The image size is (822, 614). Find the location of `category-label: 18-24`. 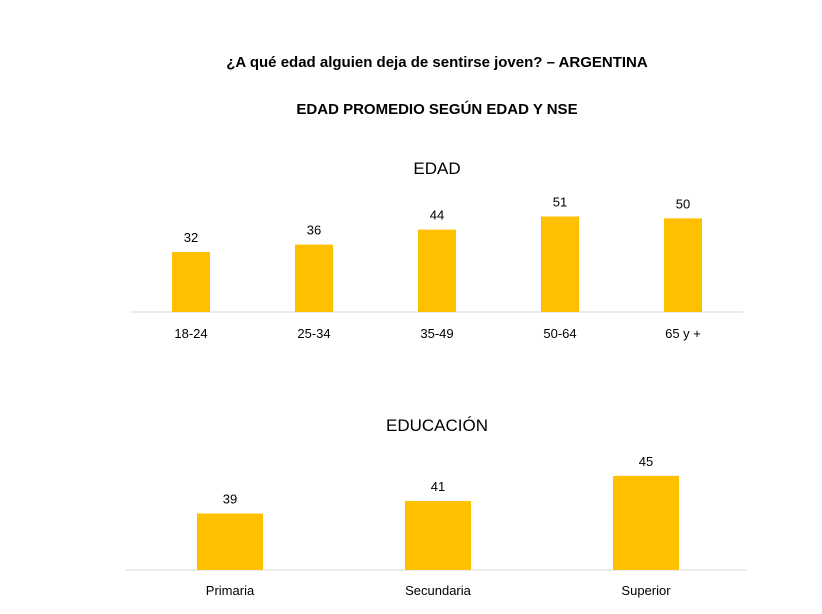

category-label: 18-24 is located at coordinates (190, 333).